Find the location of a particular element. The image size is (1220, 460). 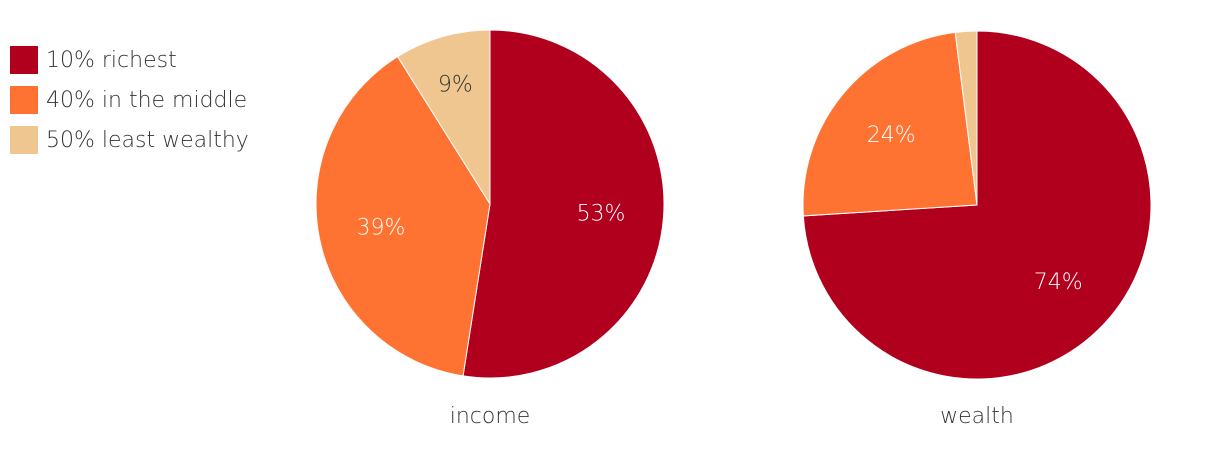

pie-slice-income-40-in-the-middle is located at coordinates (403, 216).